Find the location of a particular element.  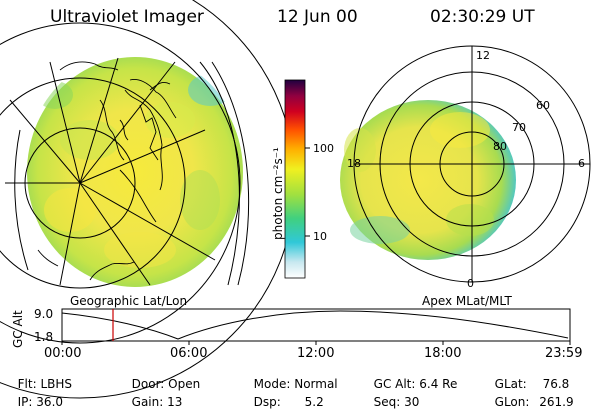

orbit-xtick-0600: 06:00 is located at coordinates (189, 353).